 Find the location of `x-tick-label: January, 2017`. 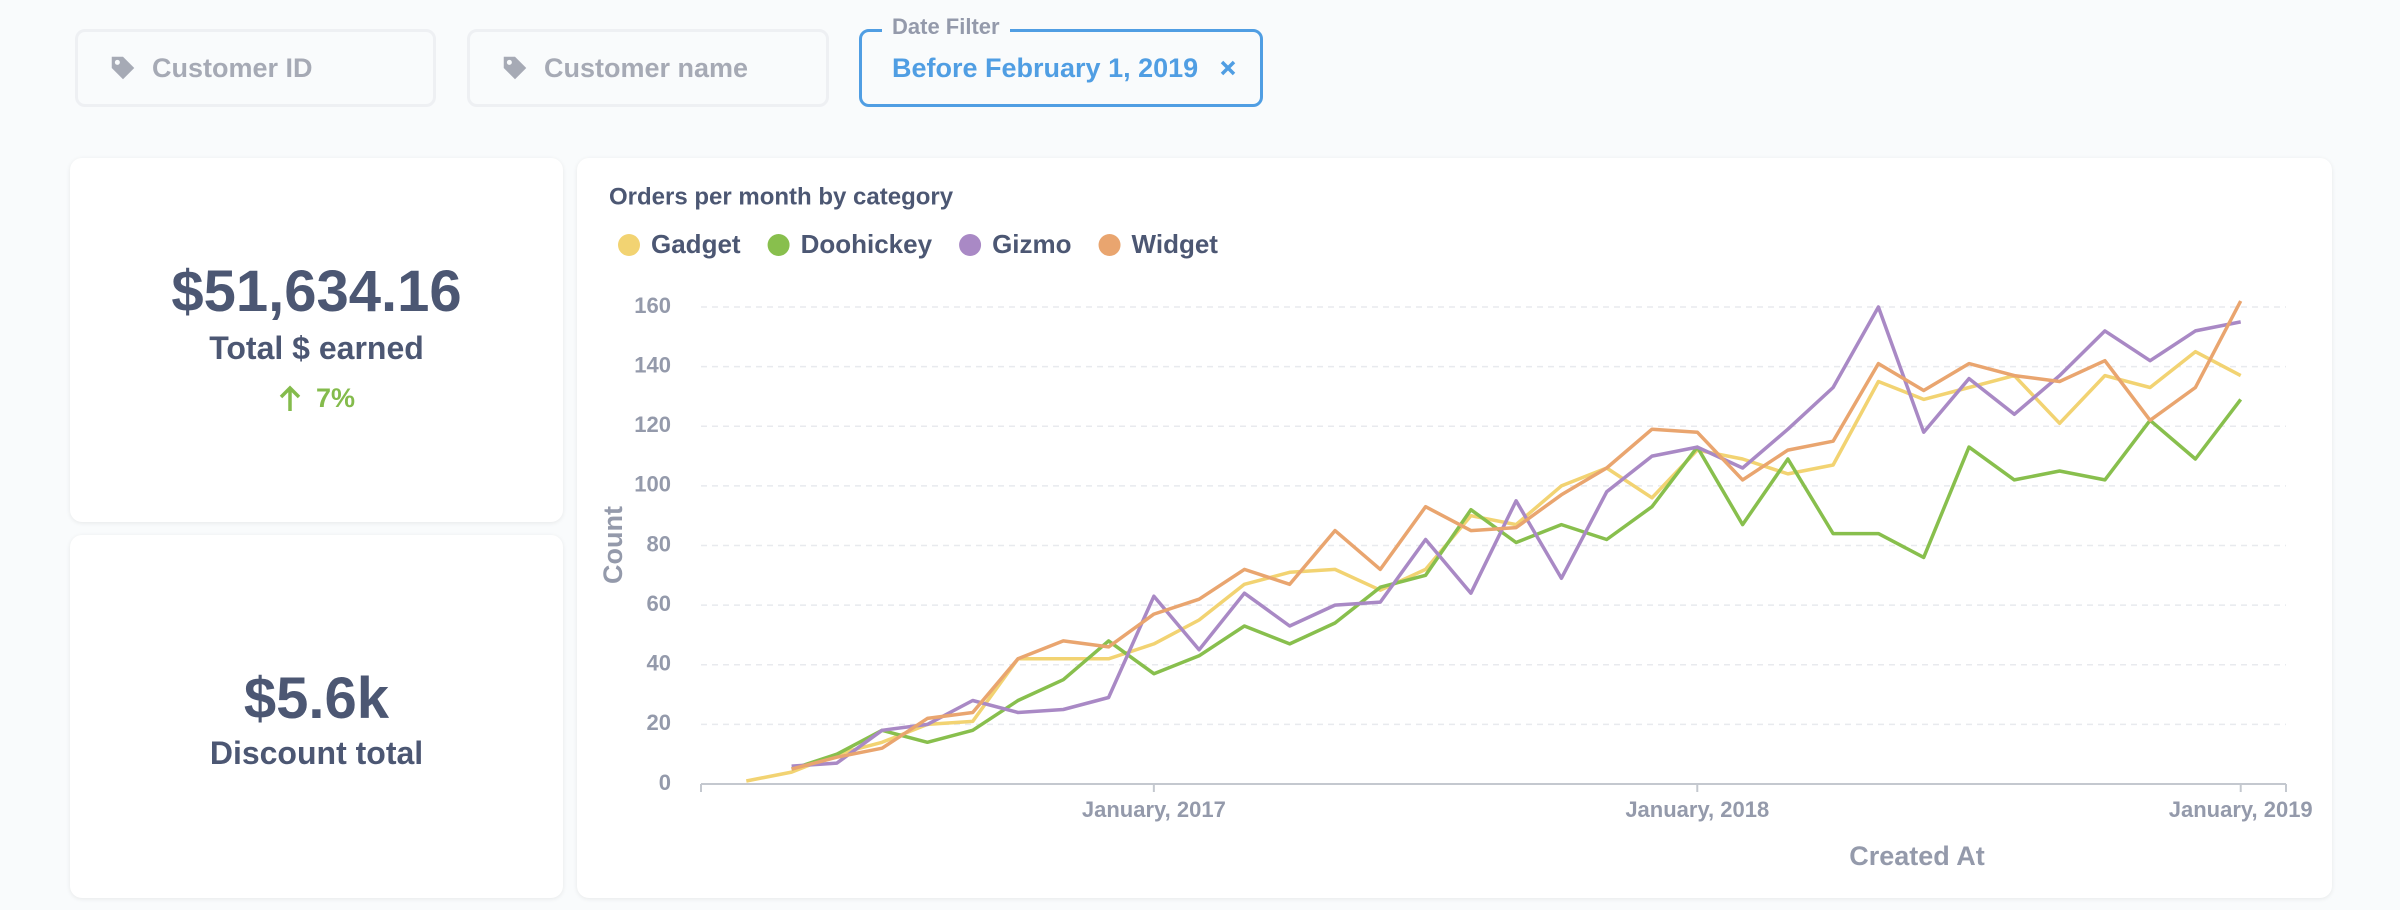

x-tick-label: January, 2017 is located at coordinates (1154, 809).